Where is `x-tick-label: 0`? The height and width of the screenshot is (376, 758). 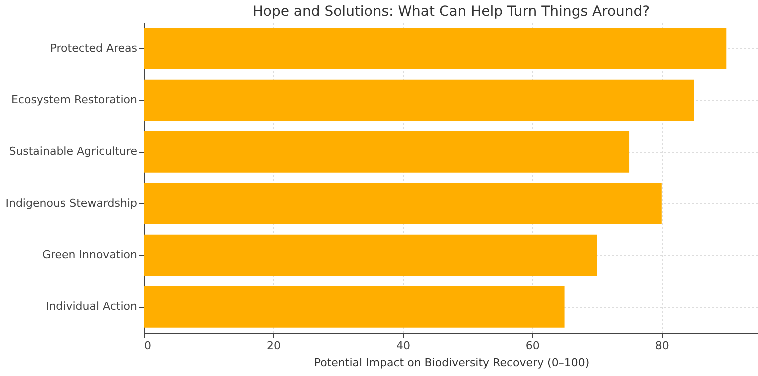
x-tick-label: 0 is located at coordinates (148, 346).